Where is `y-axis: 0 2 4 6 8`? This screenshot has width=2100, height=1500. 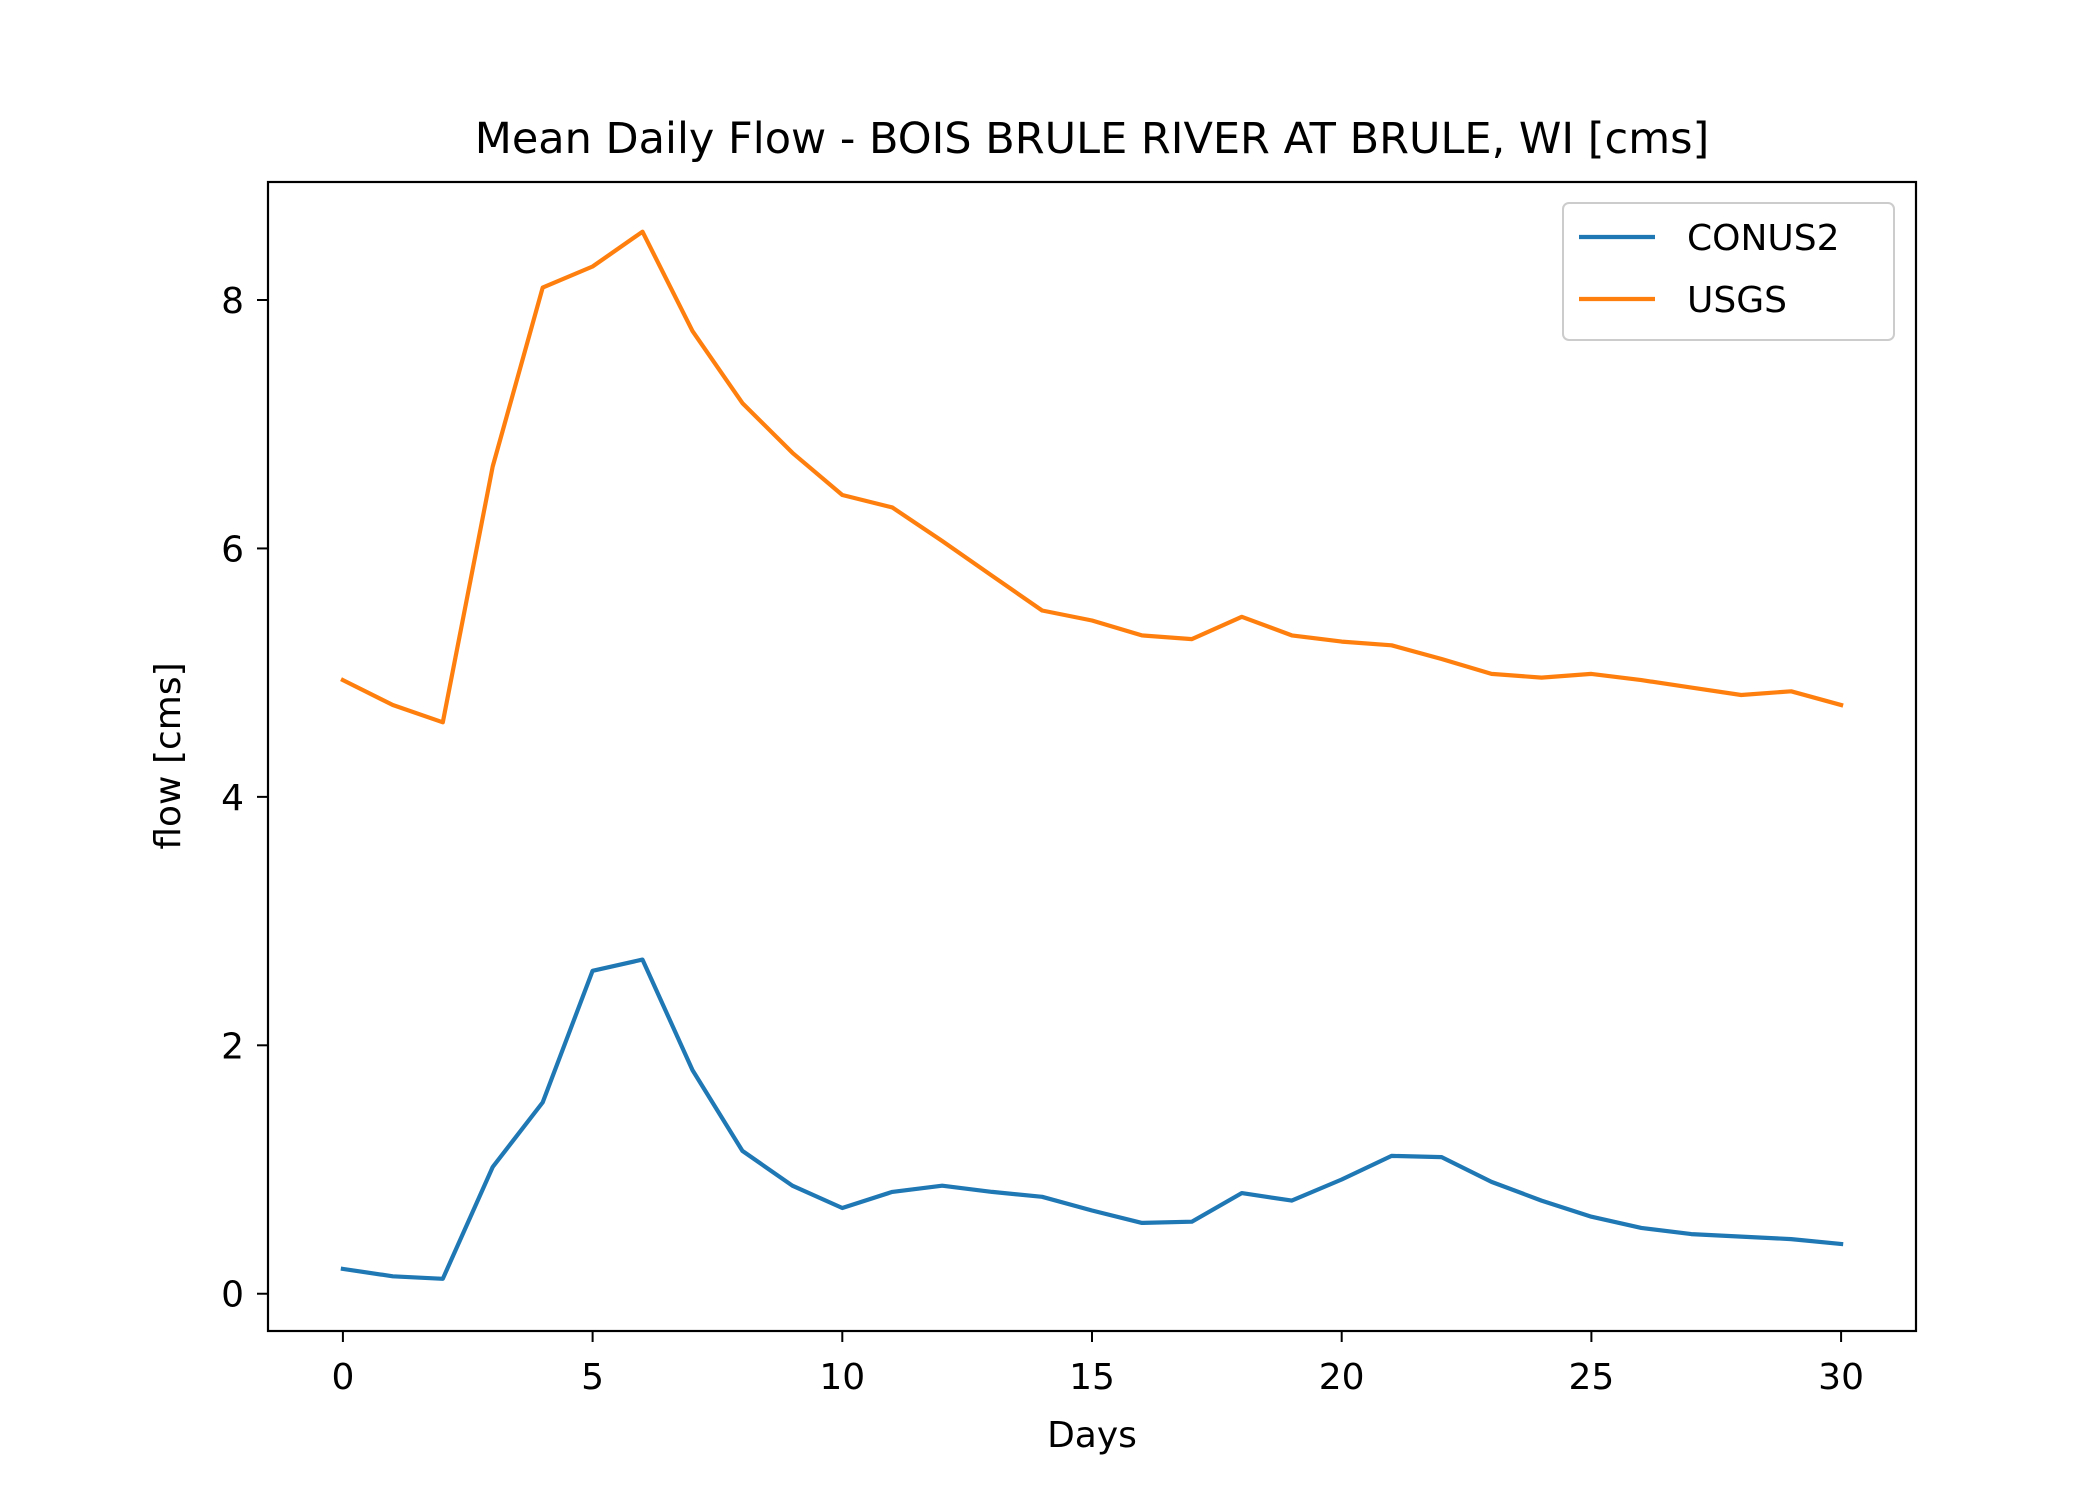
y-axis: 0 2 4 6 8 is located at coordinates (244, 798).